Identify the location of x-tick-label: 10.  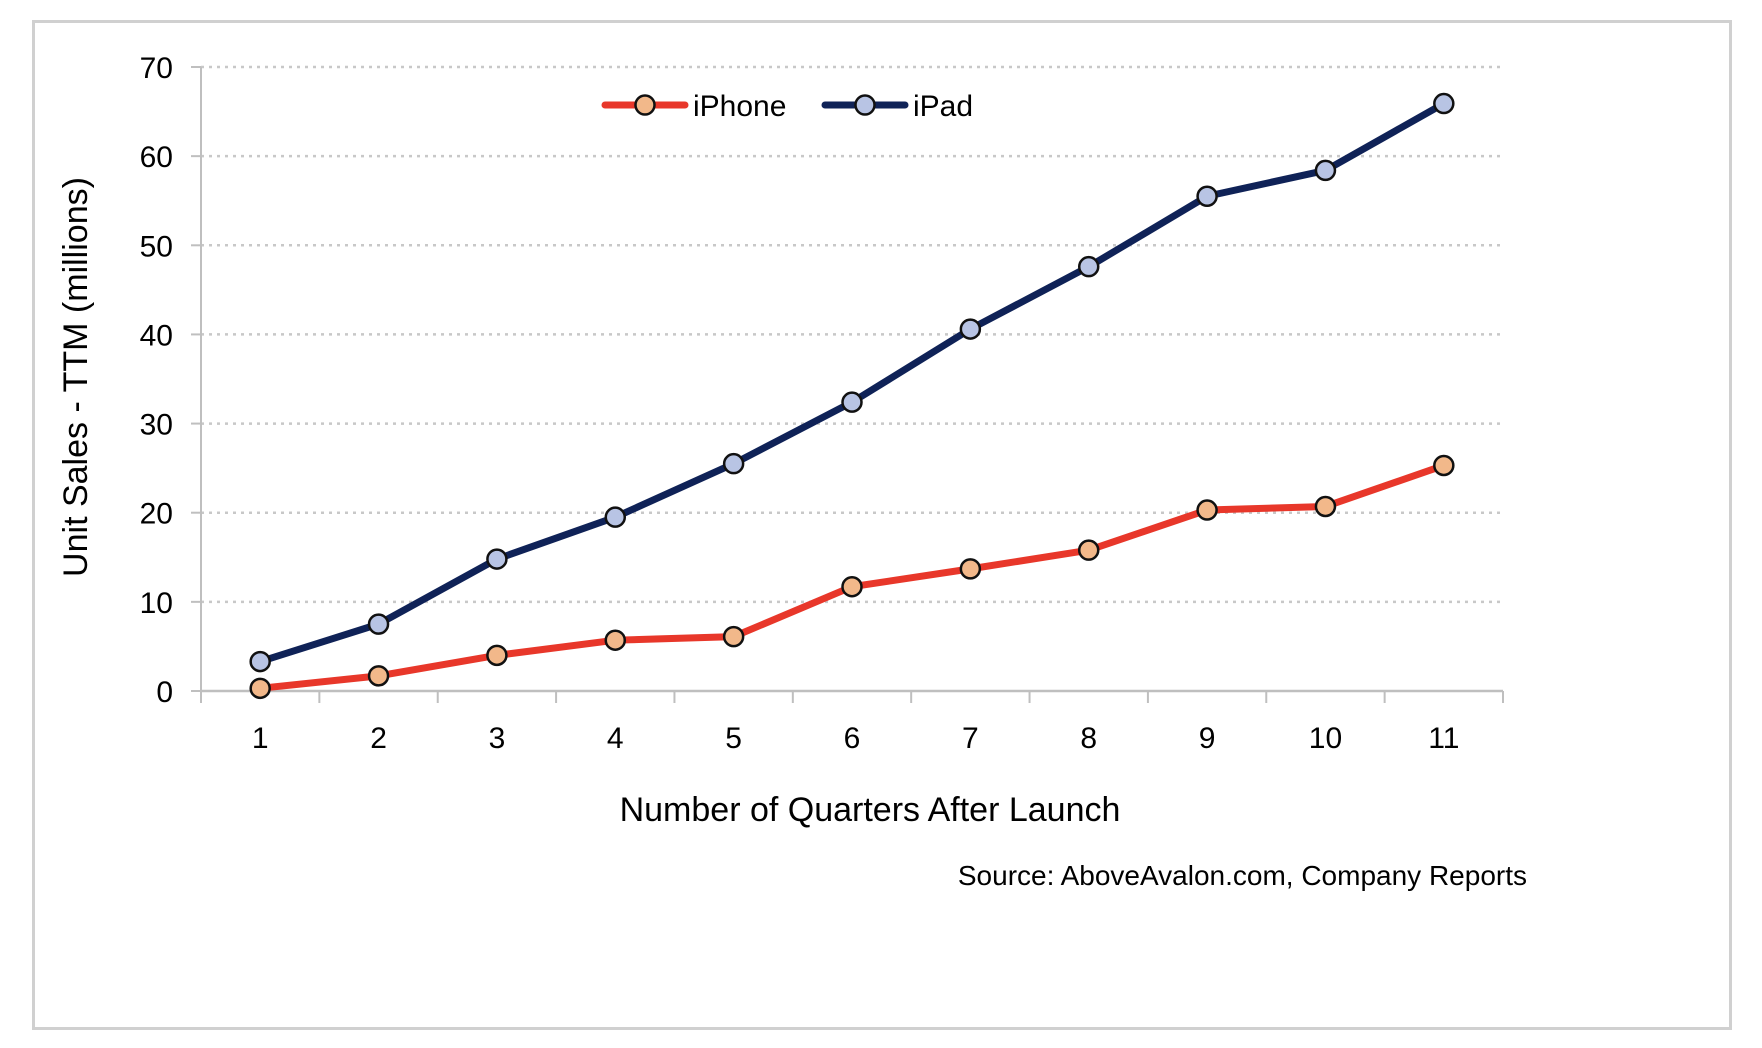
(1325, 738).